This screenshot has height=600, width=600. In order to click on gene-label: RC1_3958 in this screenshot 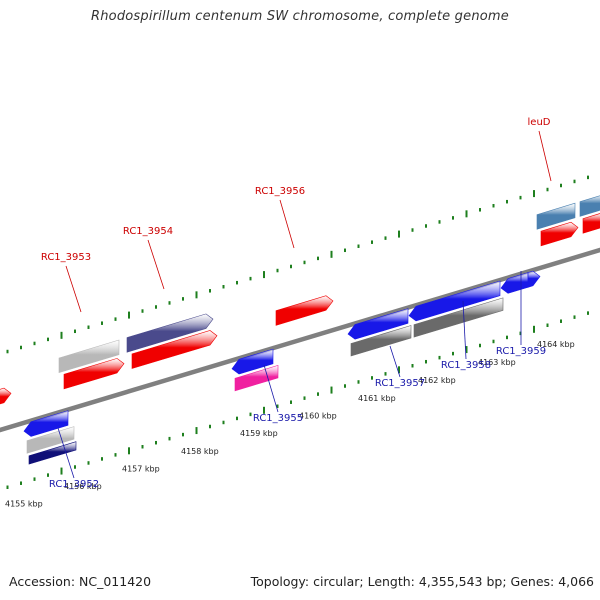, I will do `click(466, 365)`.